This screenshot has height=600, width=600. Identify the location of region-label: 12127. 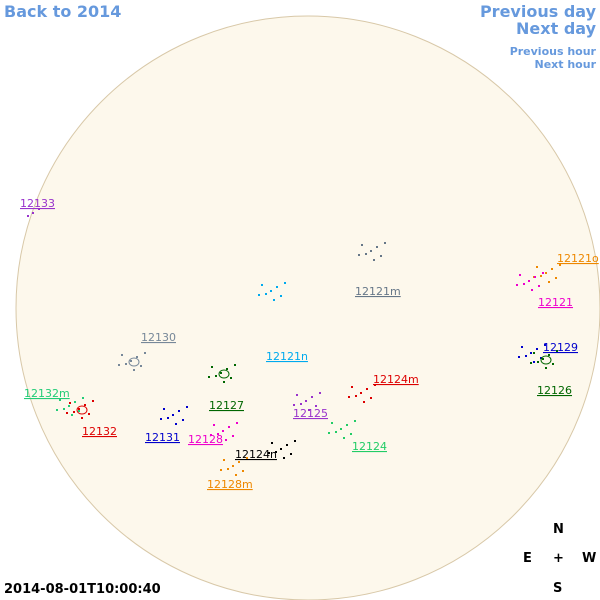
(226, 405).